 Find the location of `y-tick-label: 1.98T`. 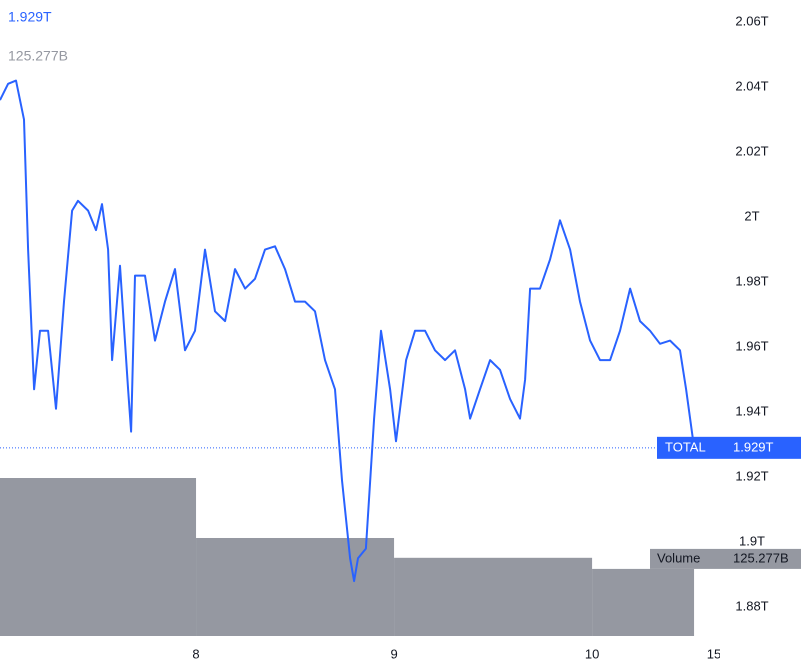

y-tick-label: 1.98T is located at coordinates (751, 281).